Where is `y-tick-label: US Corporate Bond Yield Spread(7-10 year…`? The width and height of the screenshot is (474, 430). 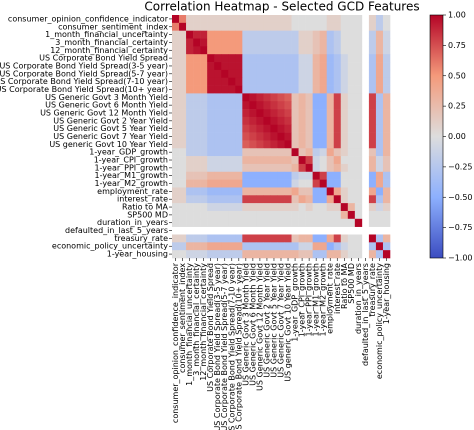 y-tick-label: US Corporate Bond Yield Spread(7-10 year… is located at coordinates (84, 81).